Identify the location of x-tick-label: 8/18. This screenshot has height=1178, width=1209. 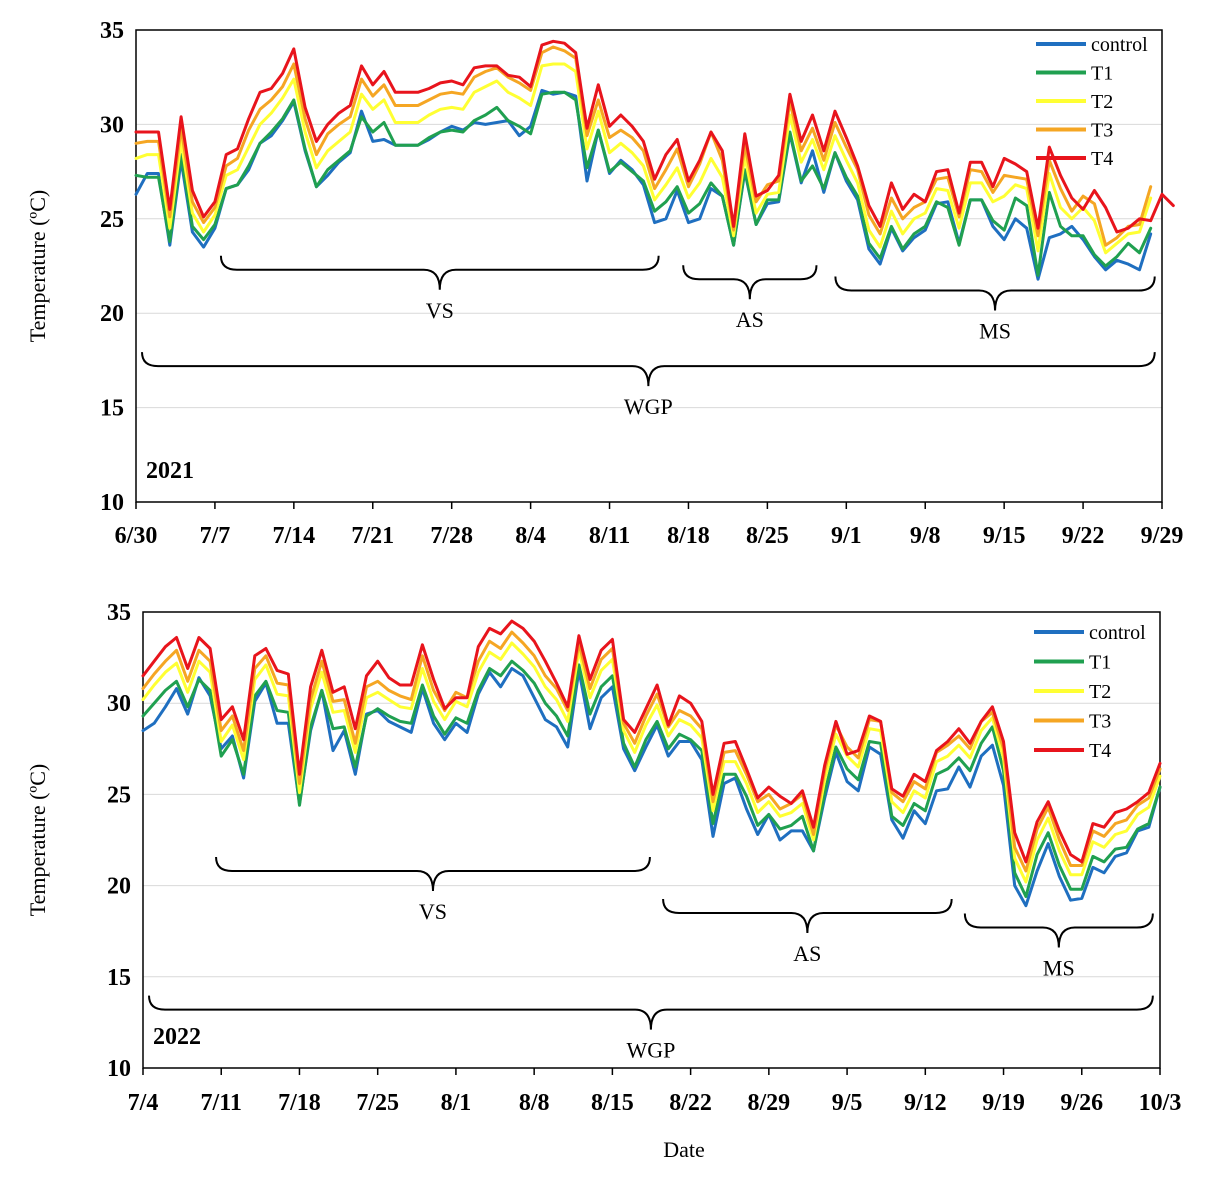
(688, 536).